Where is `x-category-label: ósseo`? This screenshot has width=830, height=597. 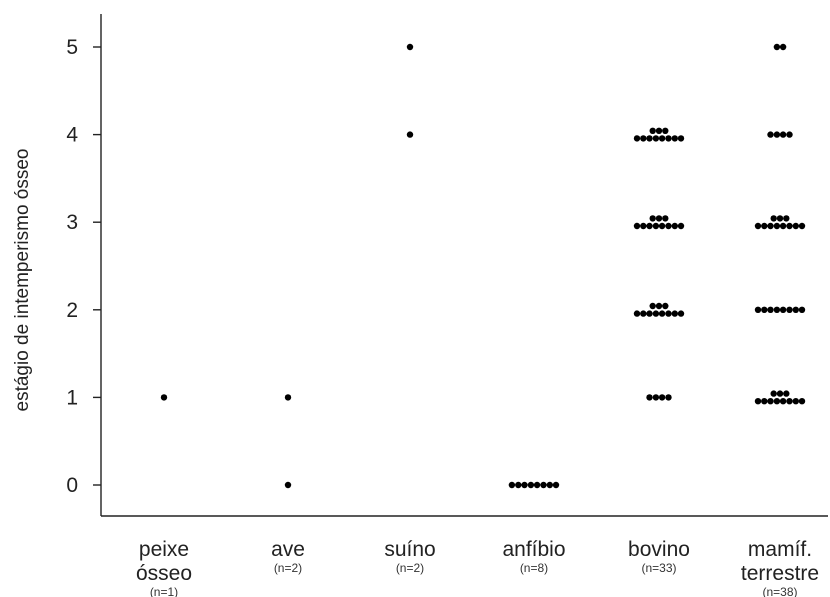
x-category-label: ósseo is located at coordinates (164, 573).